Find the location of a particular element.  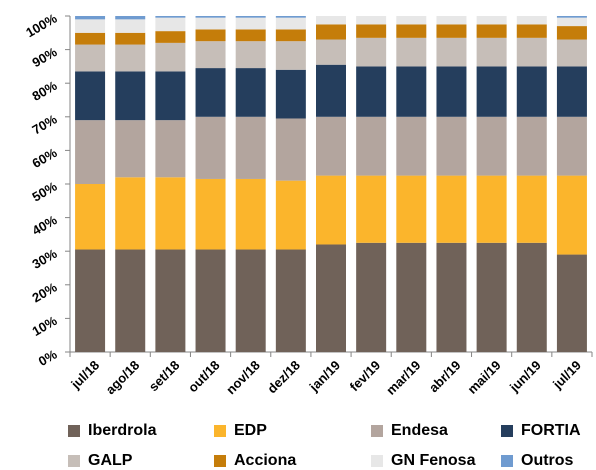

legend-item-endesa: Endesa is located at coordinates (409, 431).